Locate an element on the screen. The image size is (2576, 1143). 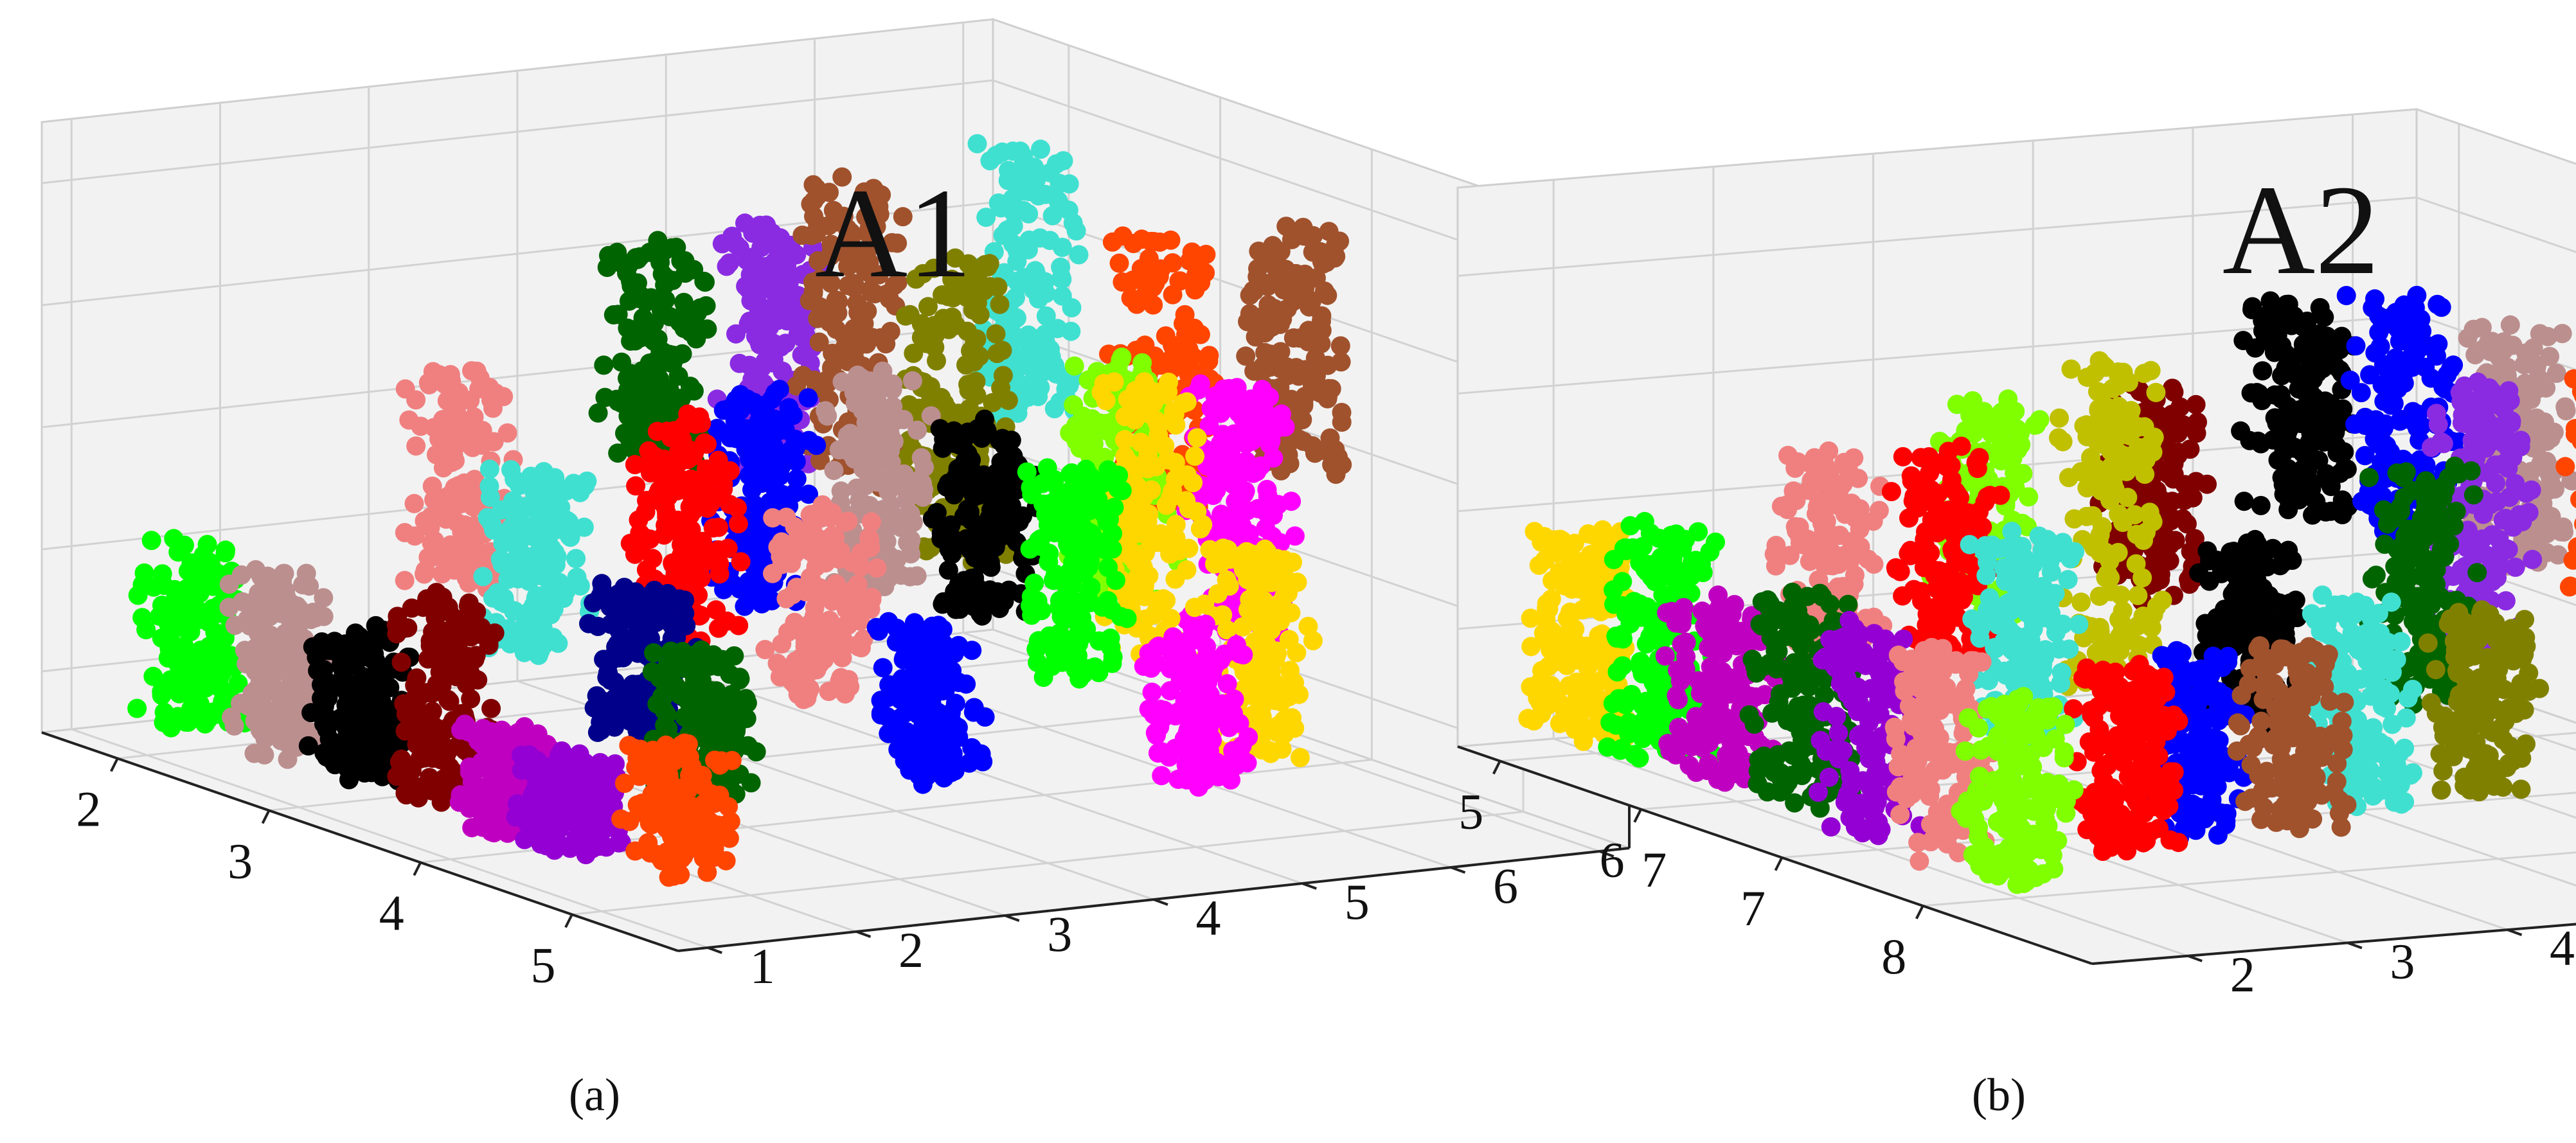
x-tick-label: 4 is located at coordinates (391, 913).